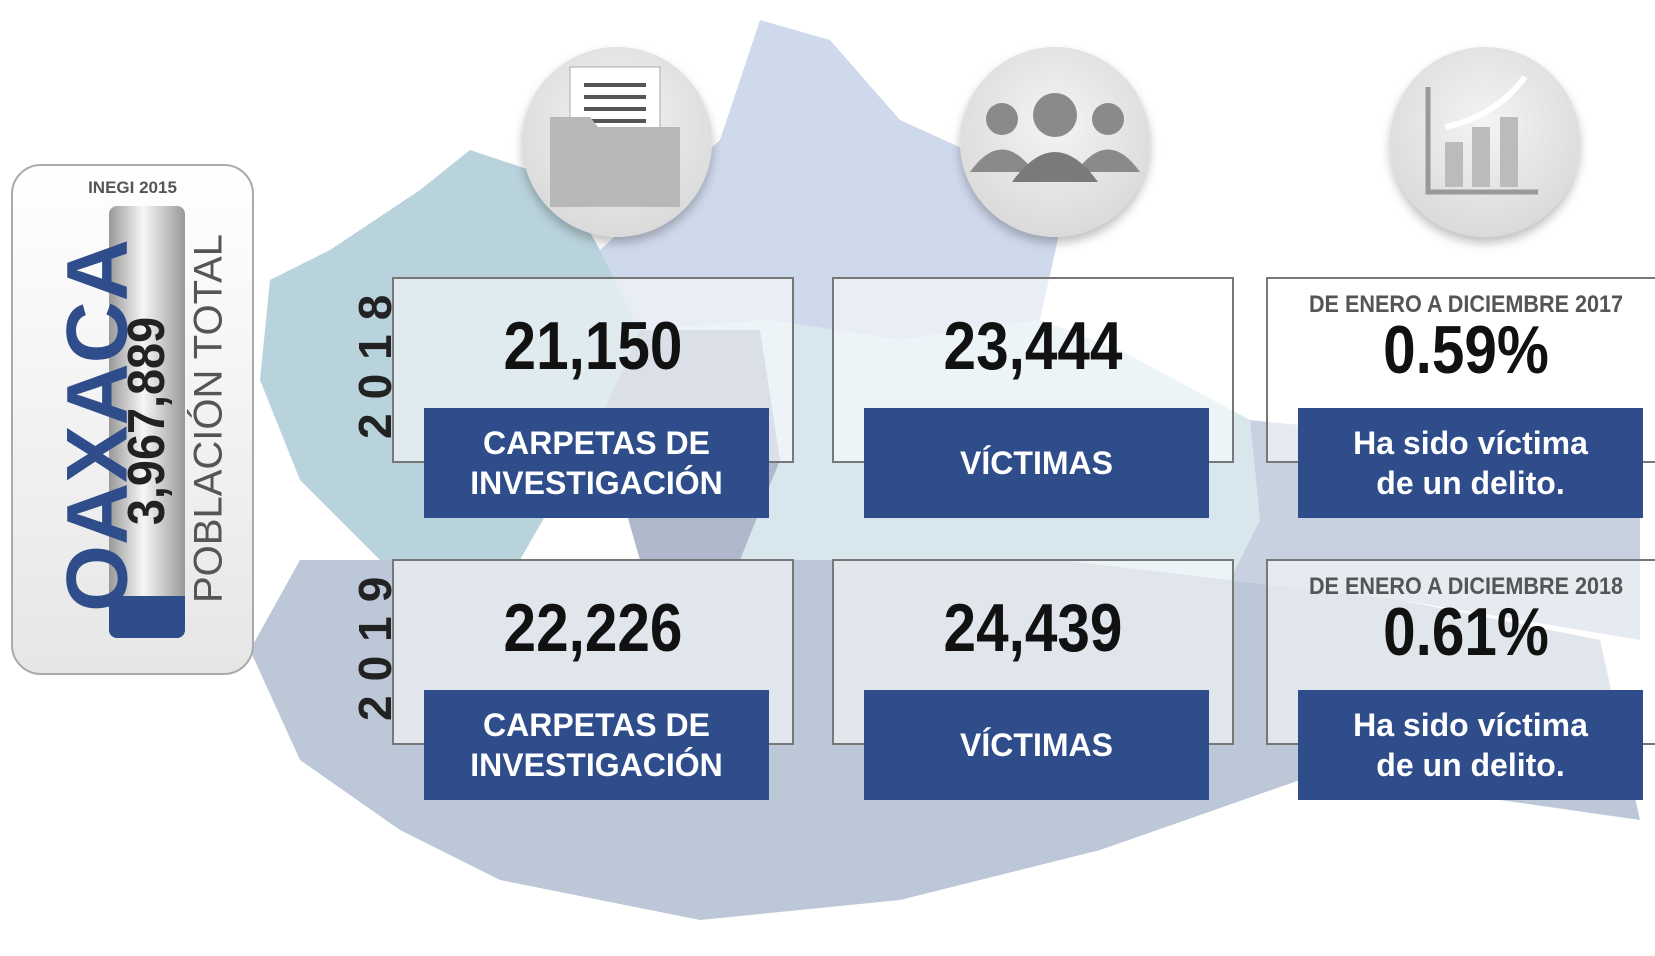  I want to click on tube, so click(147, 422).